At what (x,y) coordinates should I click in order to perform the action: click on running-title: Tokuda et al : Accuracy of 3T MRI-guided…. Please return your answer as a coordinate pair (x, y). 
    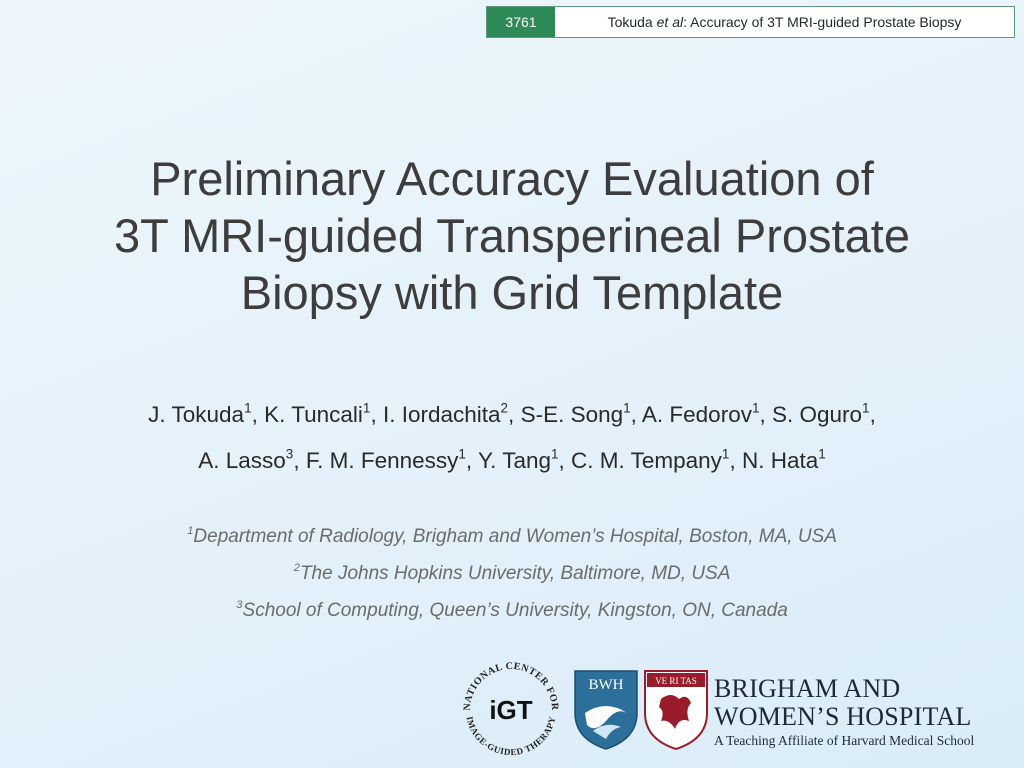
    Looking at the image, I should click on (784, 22).